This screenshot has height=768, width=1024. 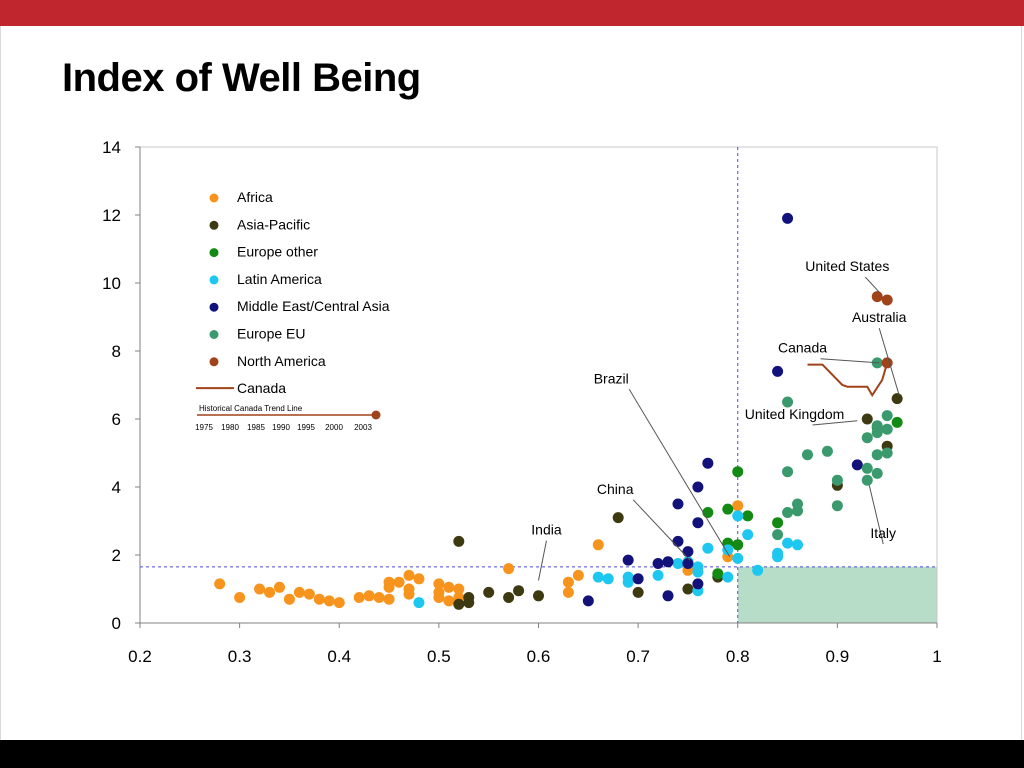 What do you see at coordinates (204, 427) in the screenshot?
I see `legend-trend-year: 1975` at bounding box center [204, 427].